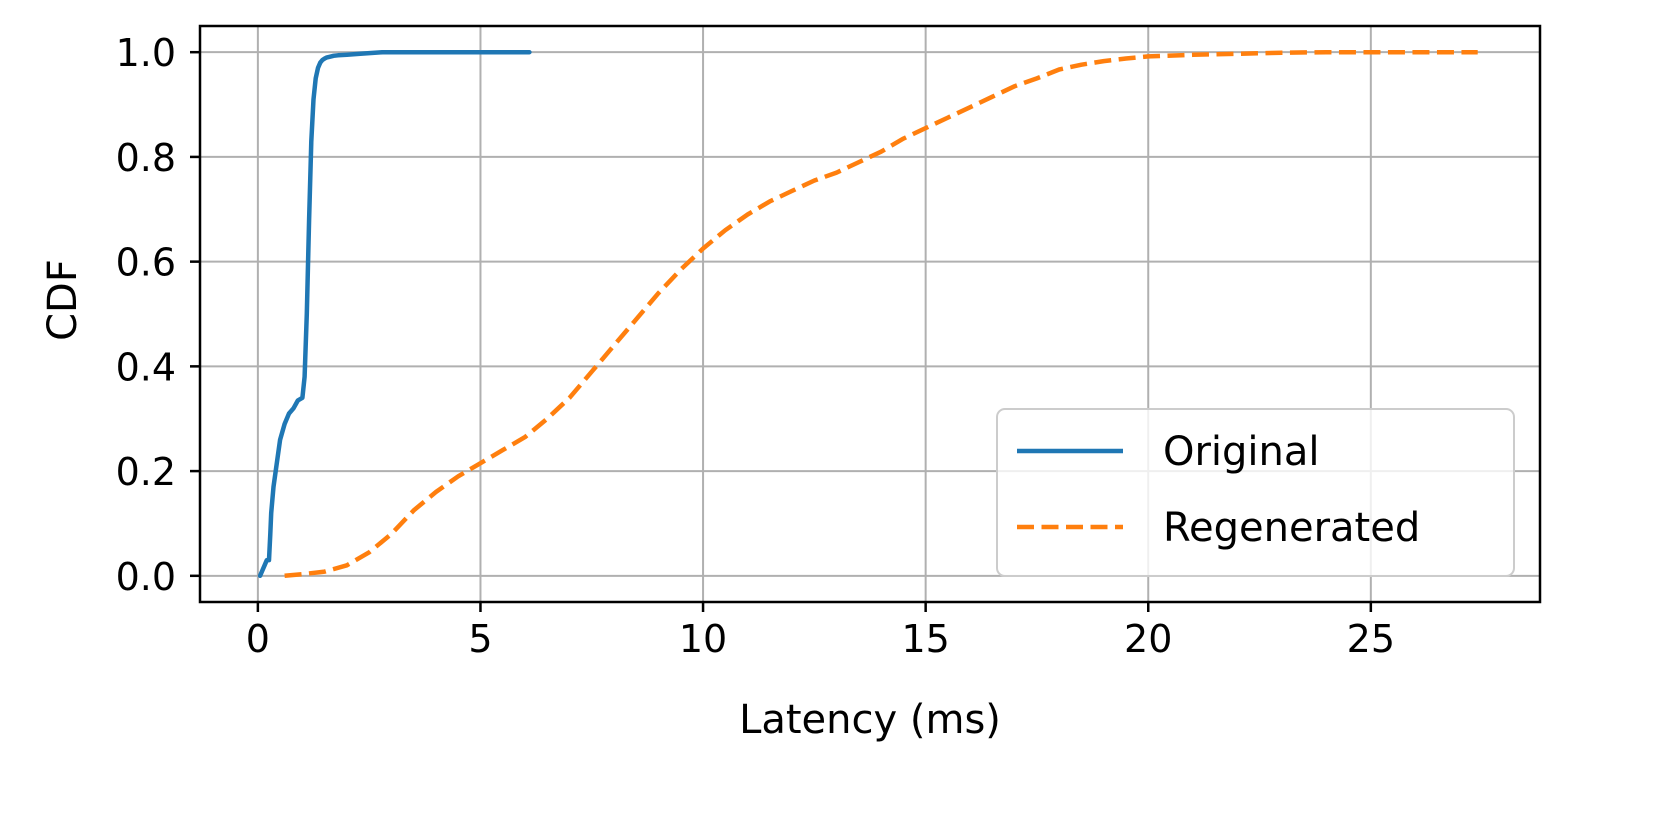  I want to click on x-axis-label: Latency (ms), so click(870, 720).